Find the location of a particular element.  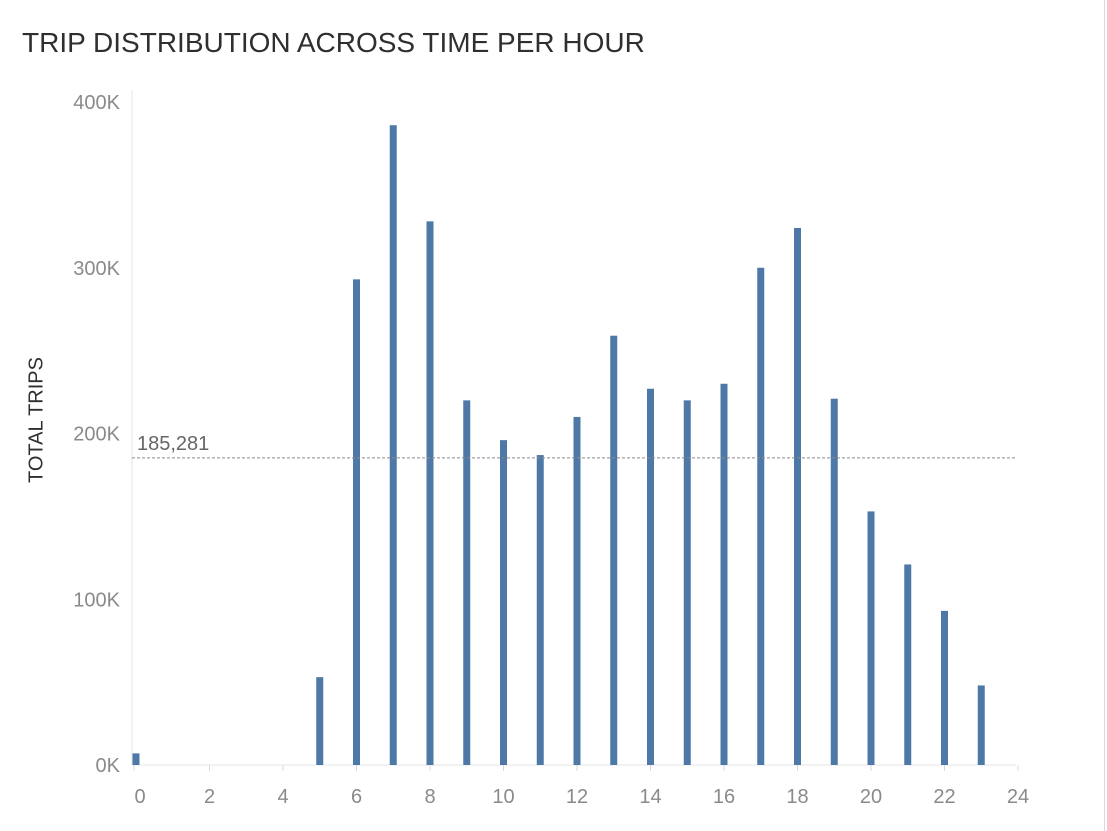

x-tick-label: 2 is located at coordinates (209, 797).